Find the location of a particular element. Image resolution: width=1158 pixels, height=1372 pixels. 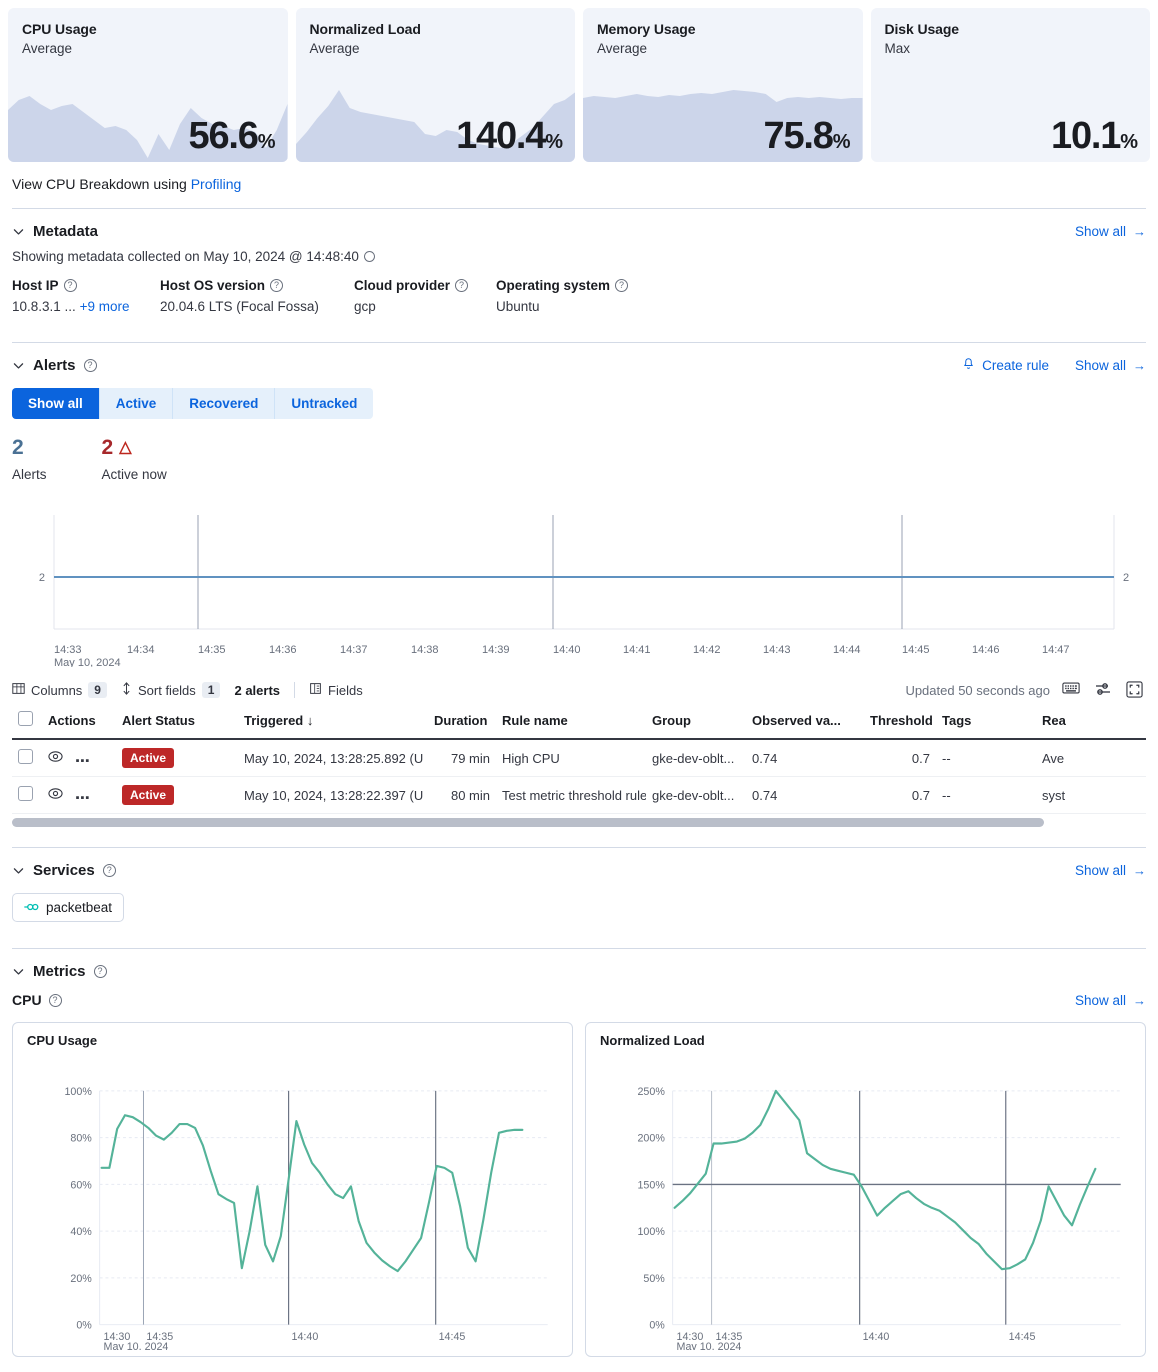

page-title: Metadata is located at coordinates (66, 231).